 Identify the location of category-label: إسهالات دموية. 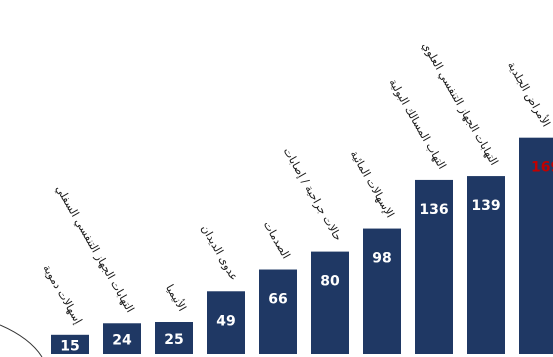
(62, 294).